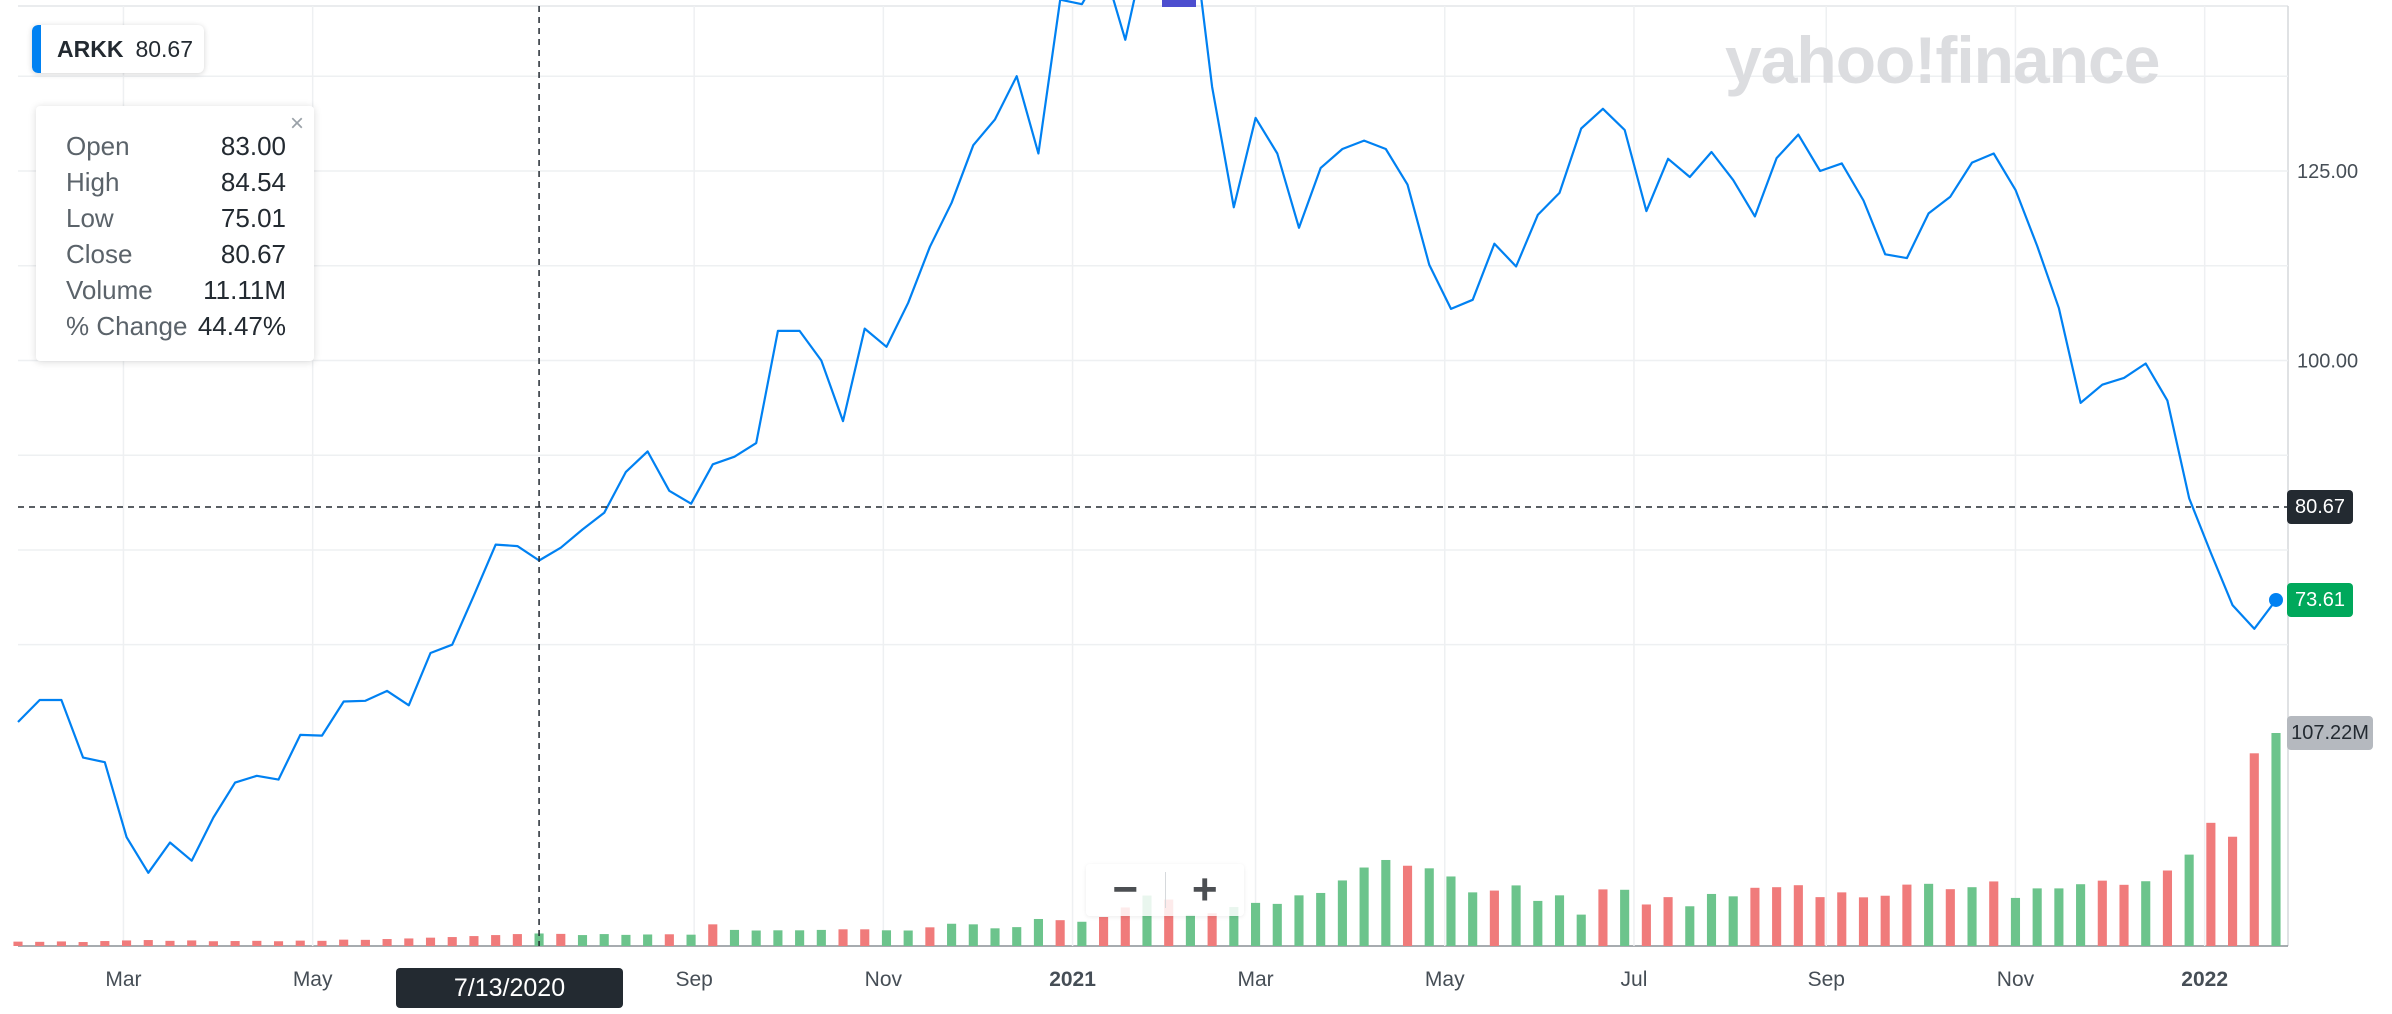 The image size is (2392, 1014). Describe the element at coordinates (2320, 599) in the screenshot. I see `current-price-tag: 73.61` at that location.